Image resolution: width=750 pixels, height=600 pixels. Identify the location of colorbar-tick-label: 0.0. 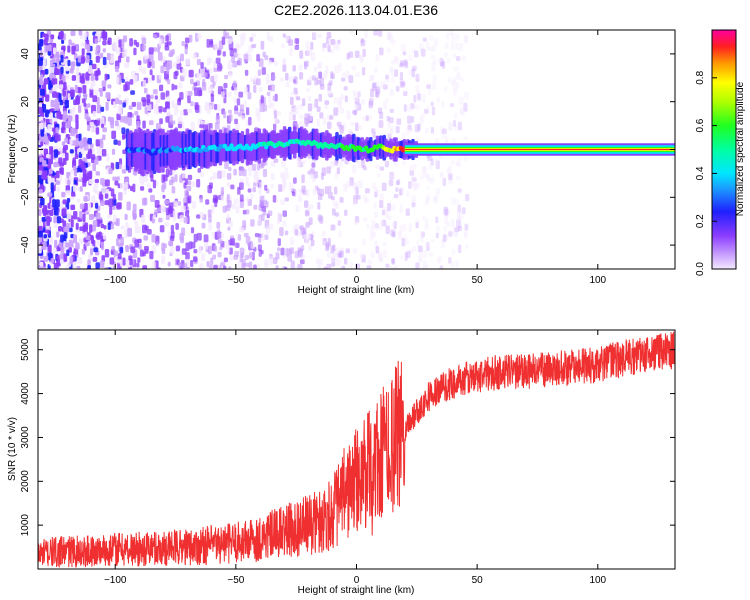
(700, 269).